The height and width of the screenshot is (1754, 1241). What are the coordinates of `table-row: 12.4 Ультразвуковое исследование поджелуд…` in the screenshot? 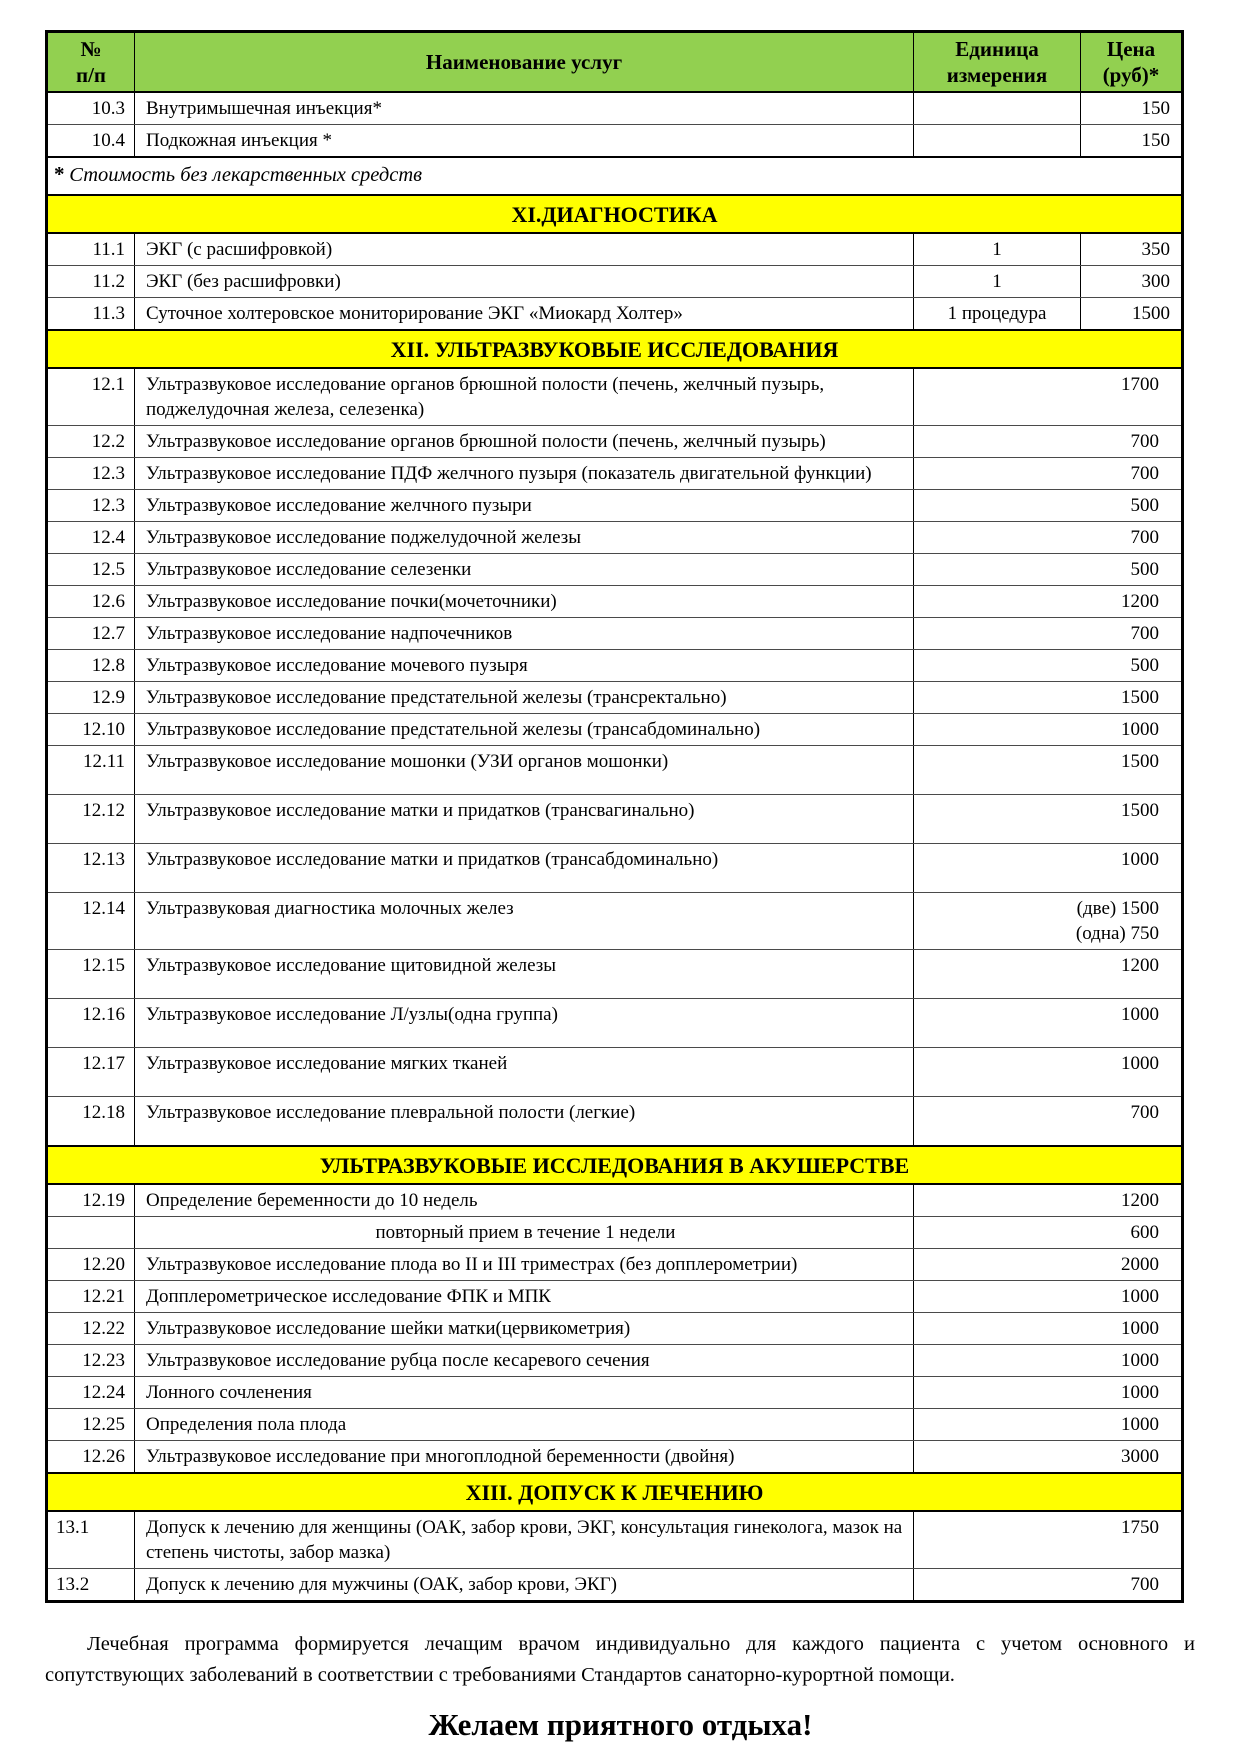 It's located at (614, 537).